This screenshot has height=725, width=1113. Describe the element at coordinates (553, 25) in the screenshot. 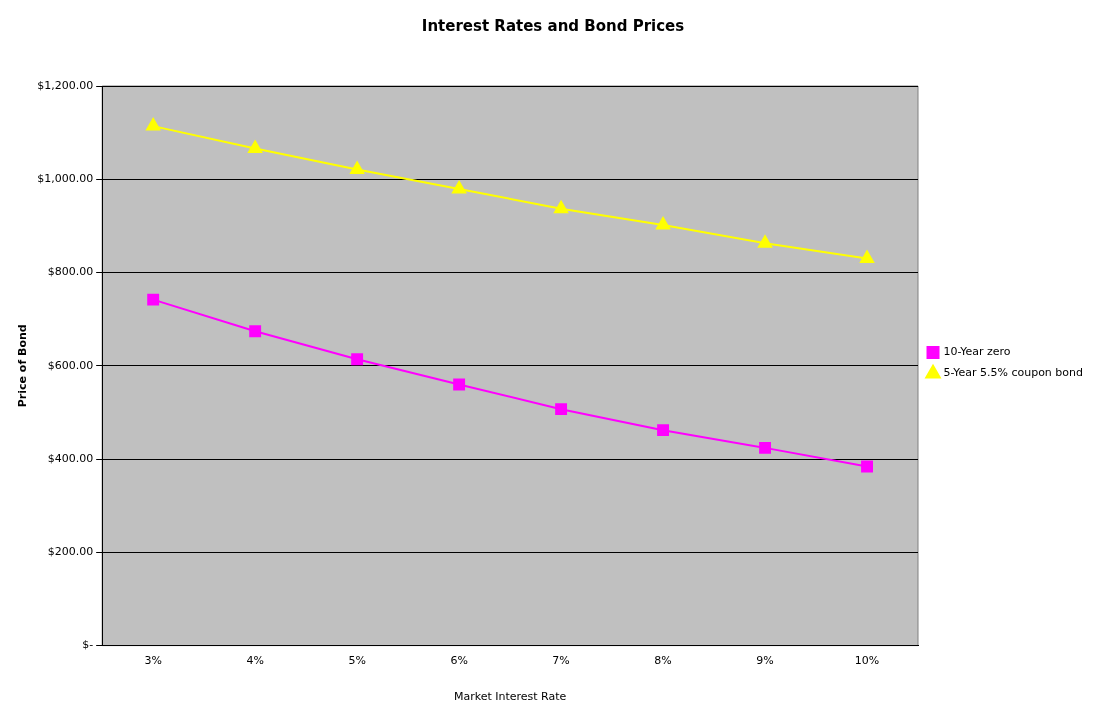

I see `chart-title: Interest Rates and Bond Prices` at that location.